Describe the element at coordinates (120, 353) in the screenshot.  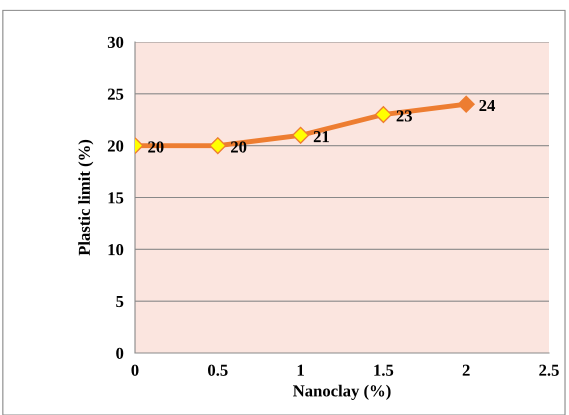
I see `y-tick-label: 0` at that location.